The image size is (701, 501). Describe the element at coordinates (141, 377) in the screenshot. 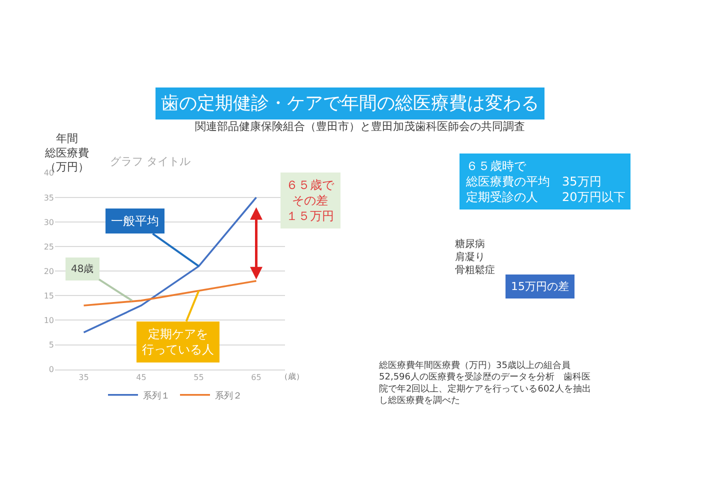

I see `x-tick-label: 45` at that location.